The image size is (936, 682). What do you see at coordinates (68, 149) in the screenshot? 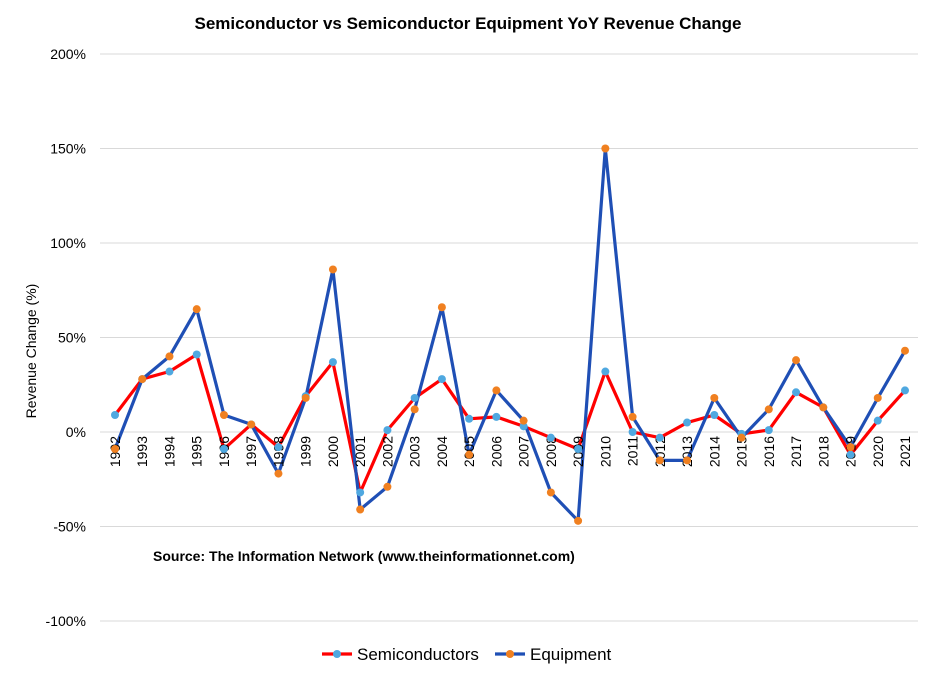
I see `y-tick-label: 150%` at bounding box center [68, 149].